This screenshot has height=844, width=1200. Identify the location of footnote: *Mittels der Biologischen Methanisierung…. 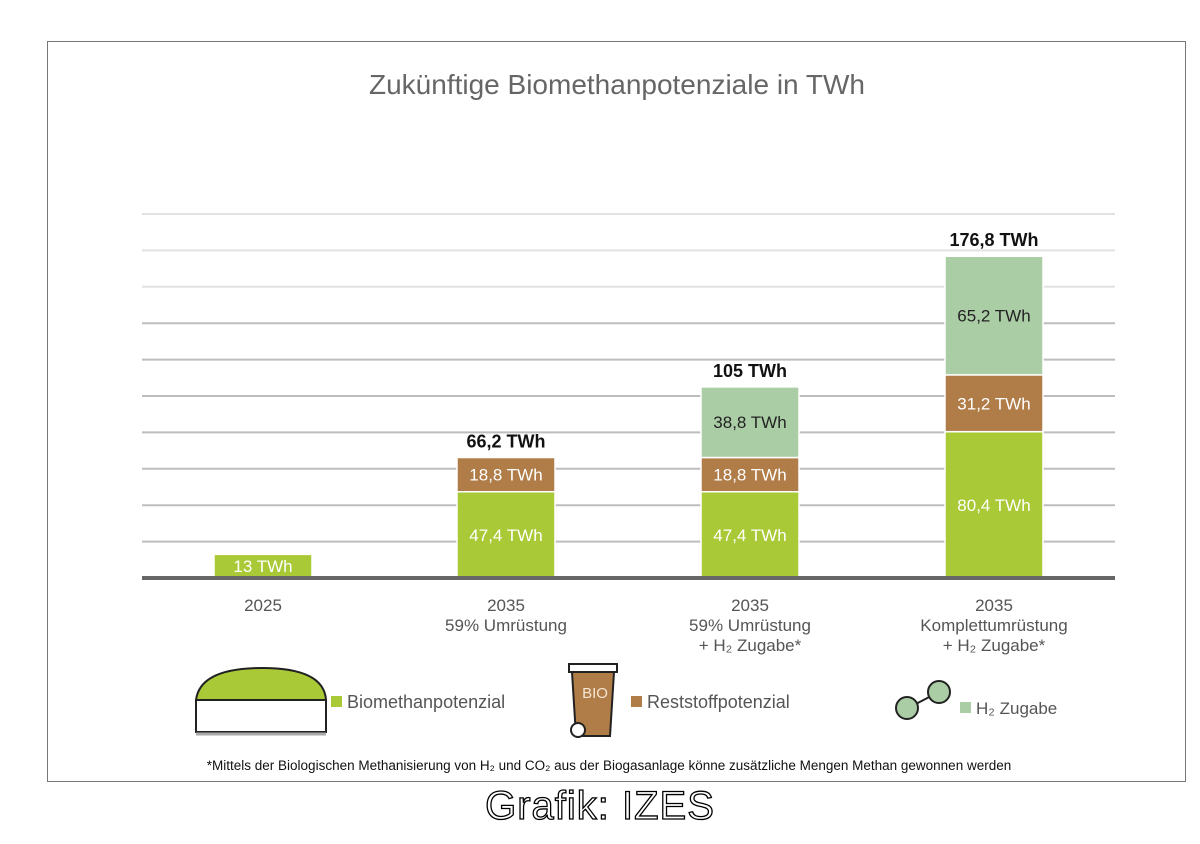
(609, 765).